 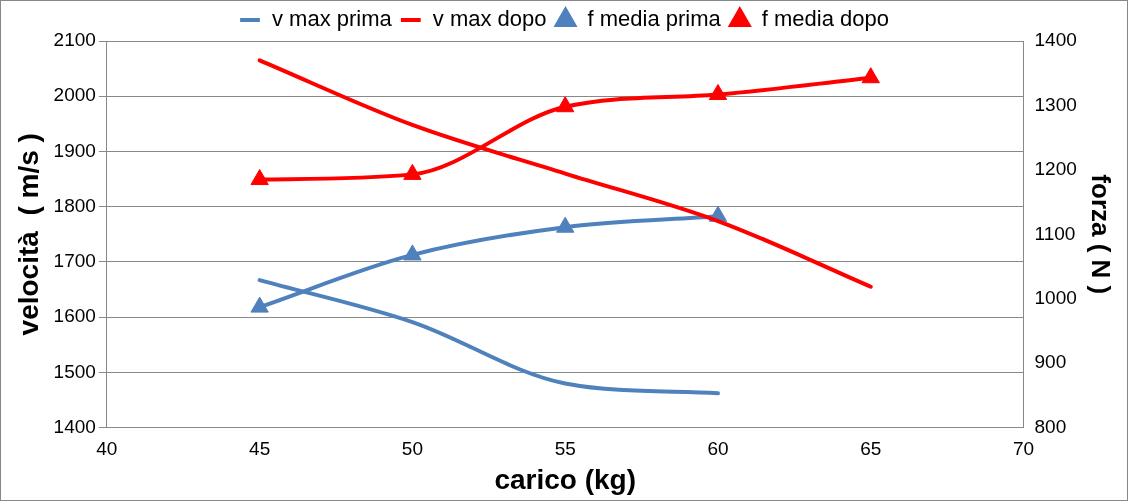 I want to click on legend-label: v max prima, so click(x=332, y=19).